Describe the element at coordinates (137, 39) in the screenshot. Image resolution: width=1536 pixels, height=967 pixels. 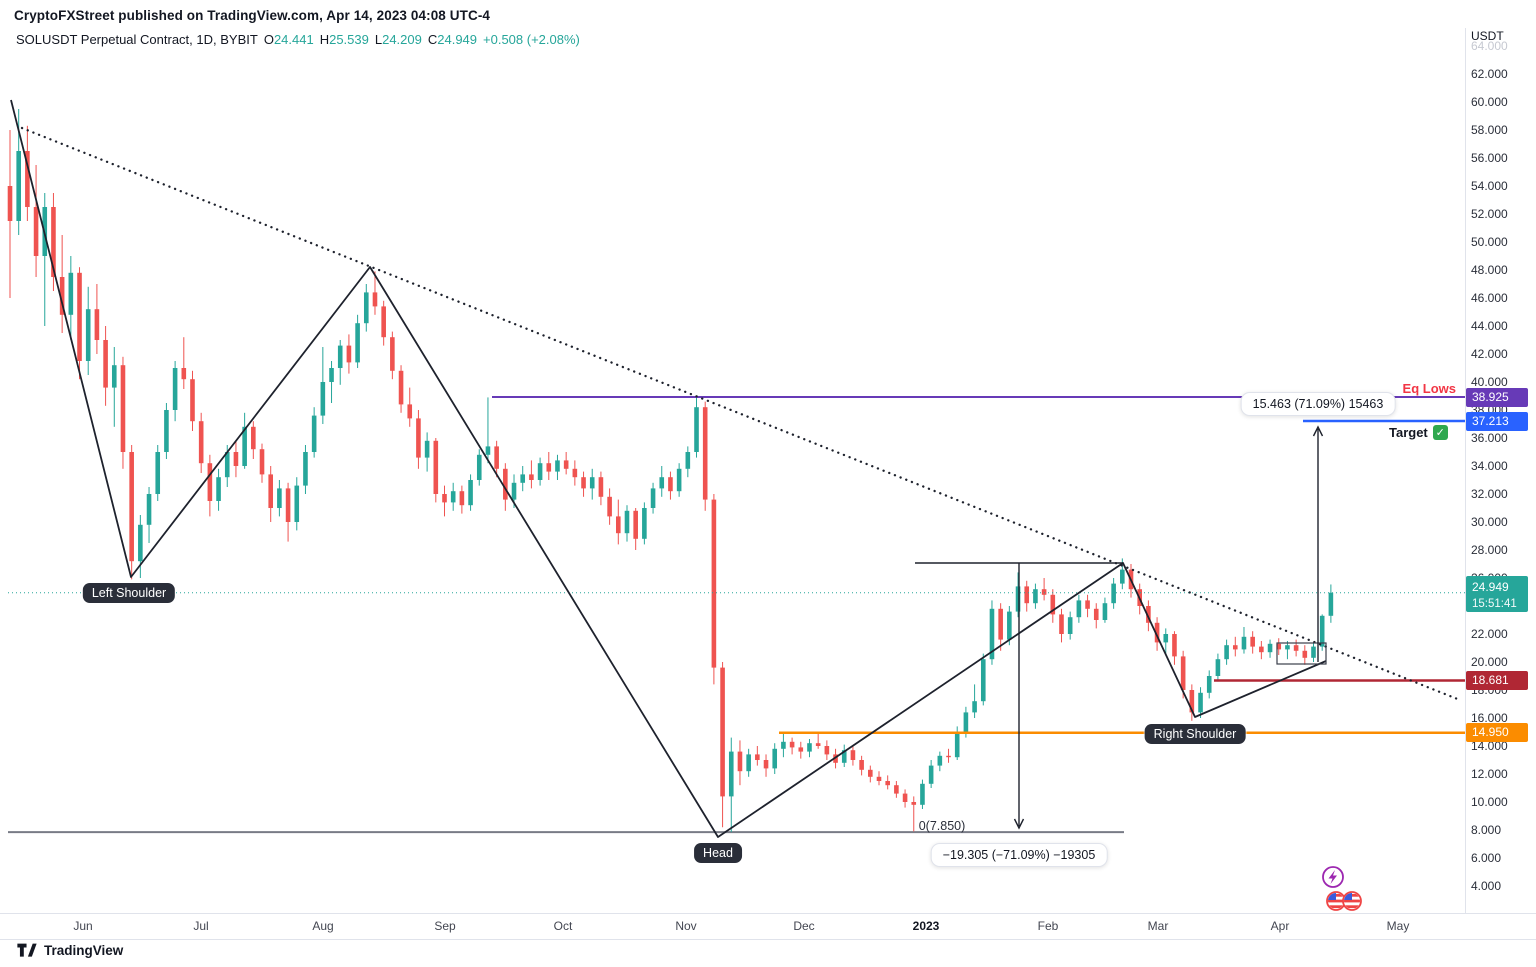
I see `instrument-title: SOLUSDT Perpetual Contract, 1D, BYBIT` at that location.